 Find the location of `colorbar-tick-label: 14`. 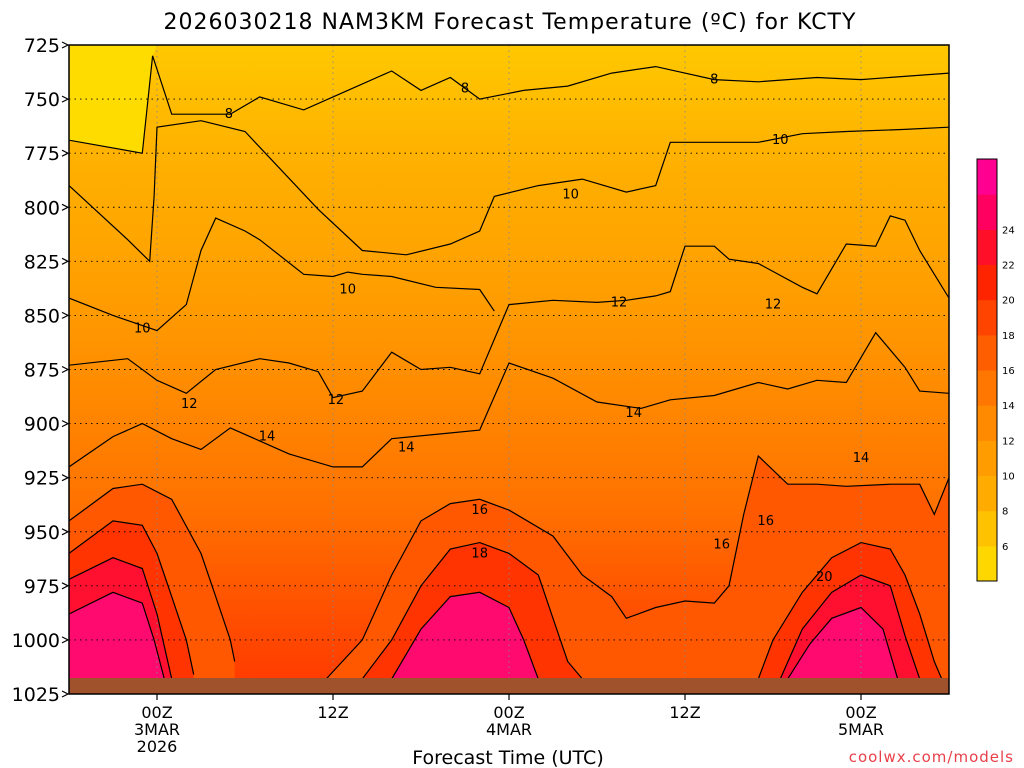

colorbar-tick-label: 14 is located at coordinates (1008, 406).